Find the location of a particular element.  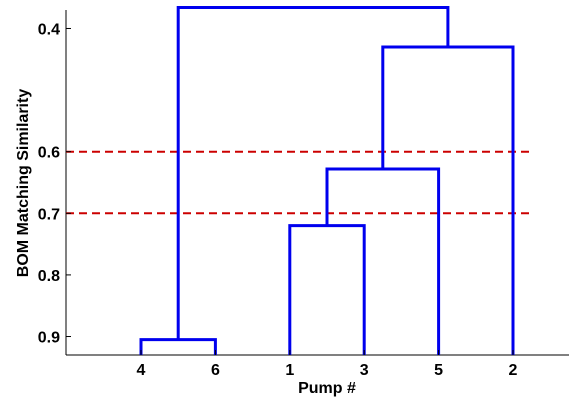

x-tick-label: 4 is located at coordinates (141, 370).